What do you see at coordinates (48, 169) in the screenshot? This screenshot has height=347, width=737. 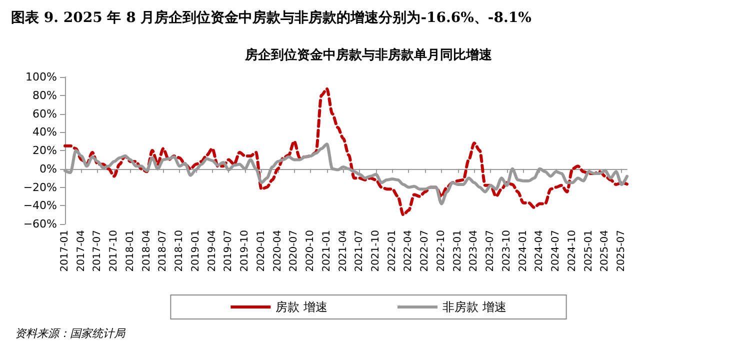 I see `y-tick-label: 0%` at bounding box center [48, 169].